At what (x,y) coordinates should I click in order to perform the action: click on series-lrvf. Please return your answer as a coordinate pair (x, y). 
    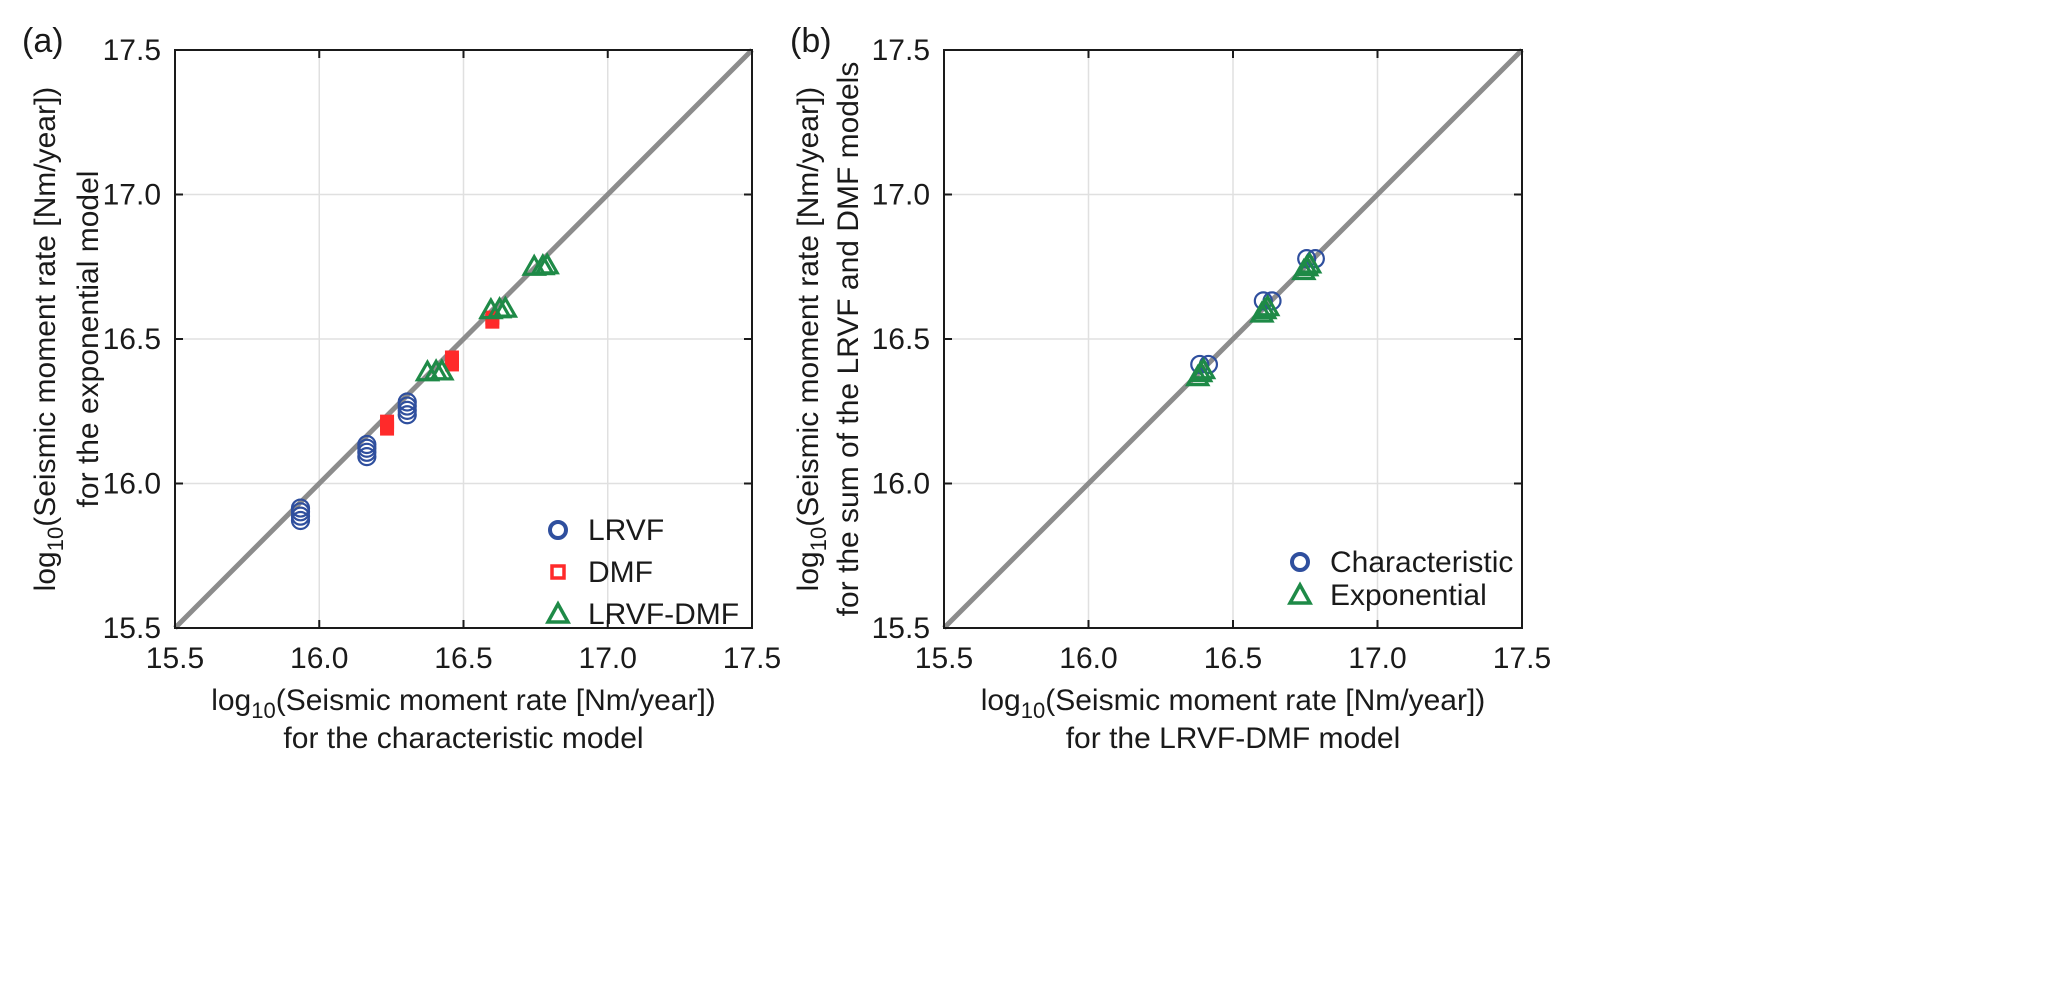
    Looking at the image, I should click on (353, 461).